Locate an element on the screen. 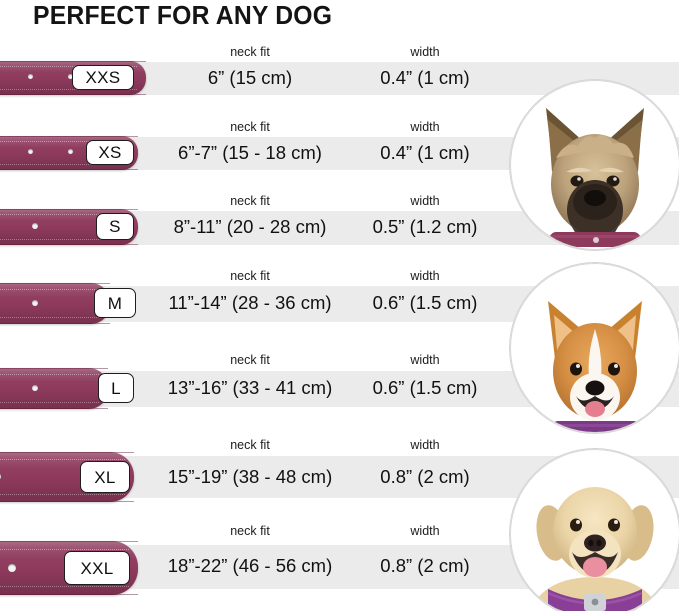  neck-fit-value: 11”-14” (28 - 36 cm) is located at coordinates (250, 302).